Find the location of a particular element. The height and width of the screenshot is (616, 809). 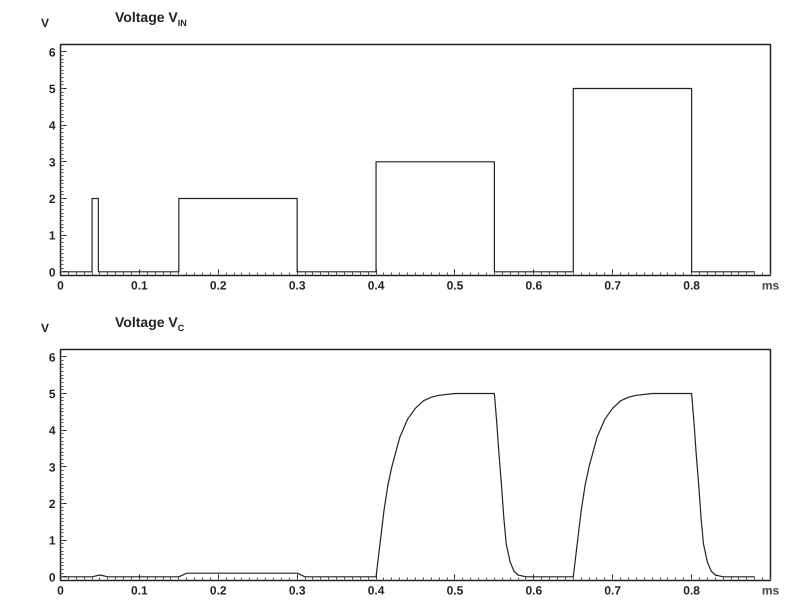

chart-title: Voltage V$_{IN}$ is located at coordinates (151, 19).